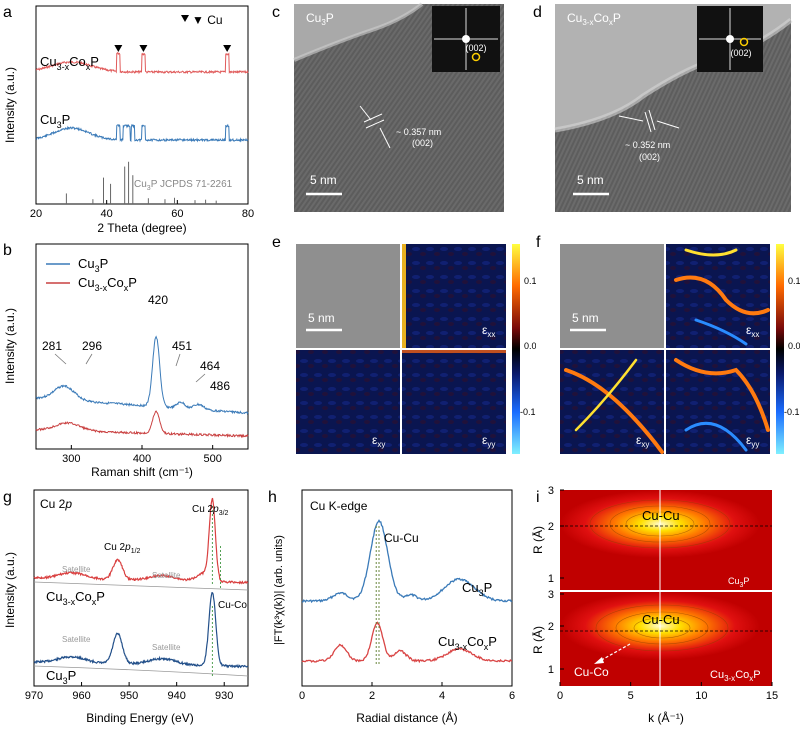  I want to click on eyy-quadrant, so click(454, 402).